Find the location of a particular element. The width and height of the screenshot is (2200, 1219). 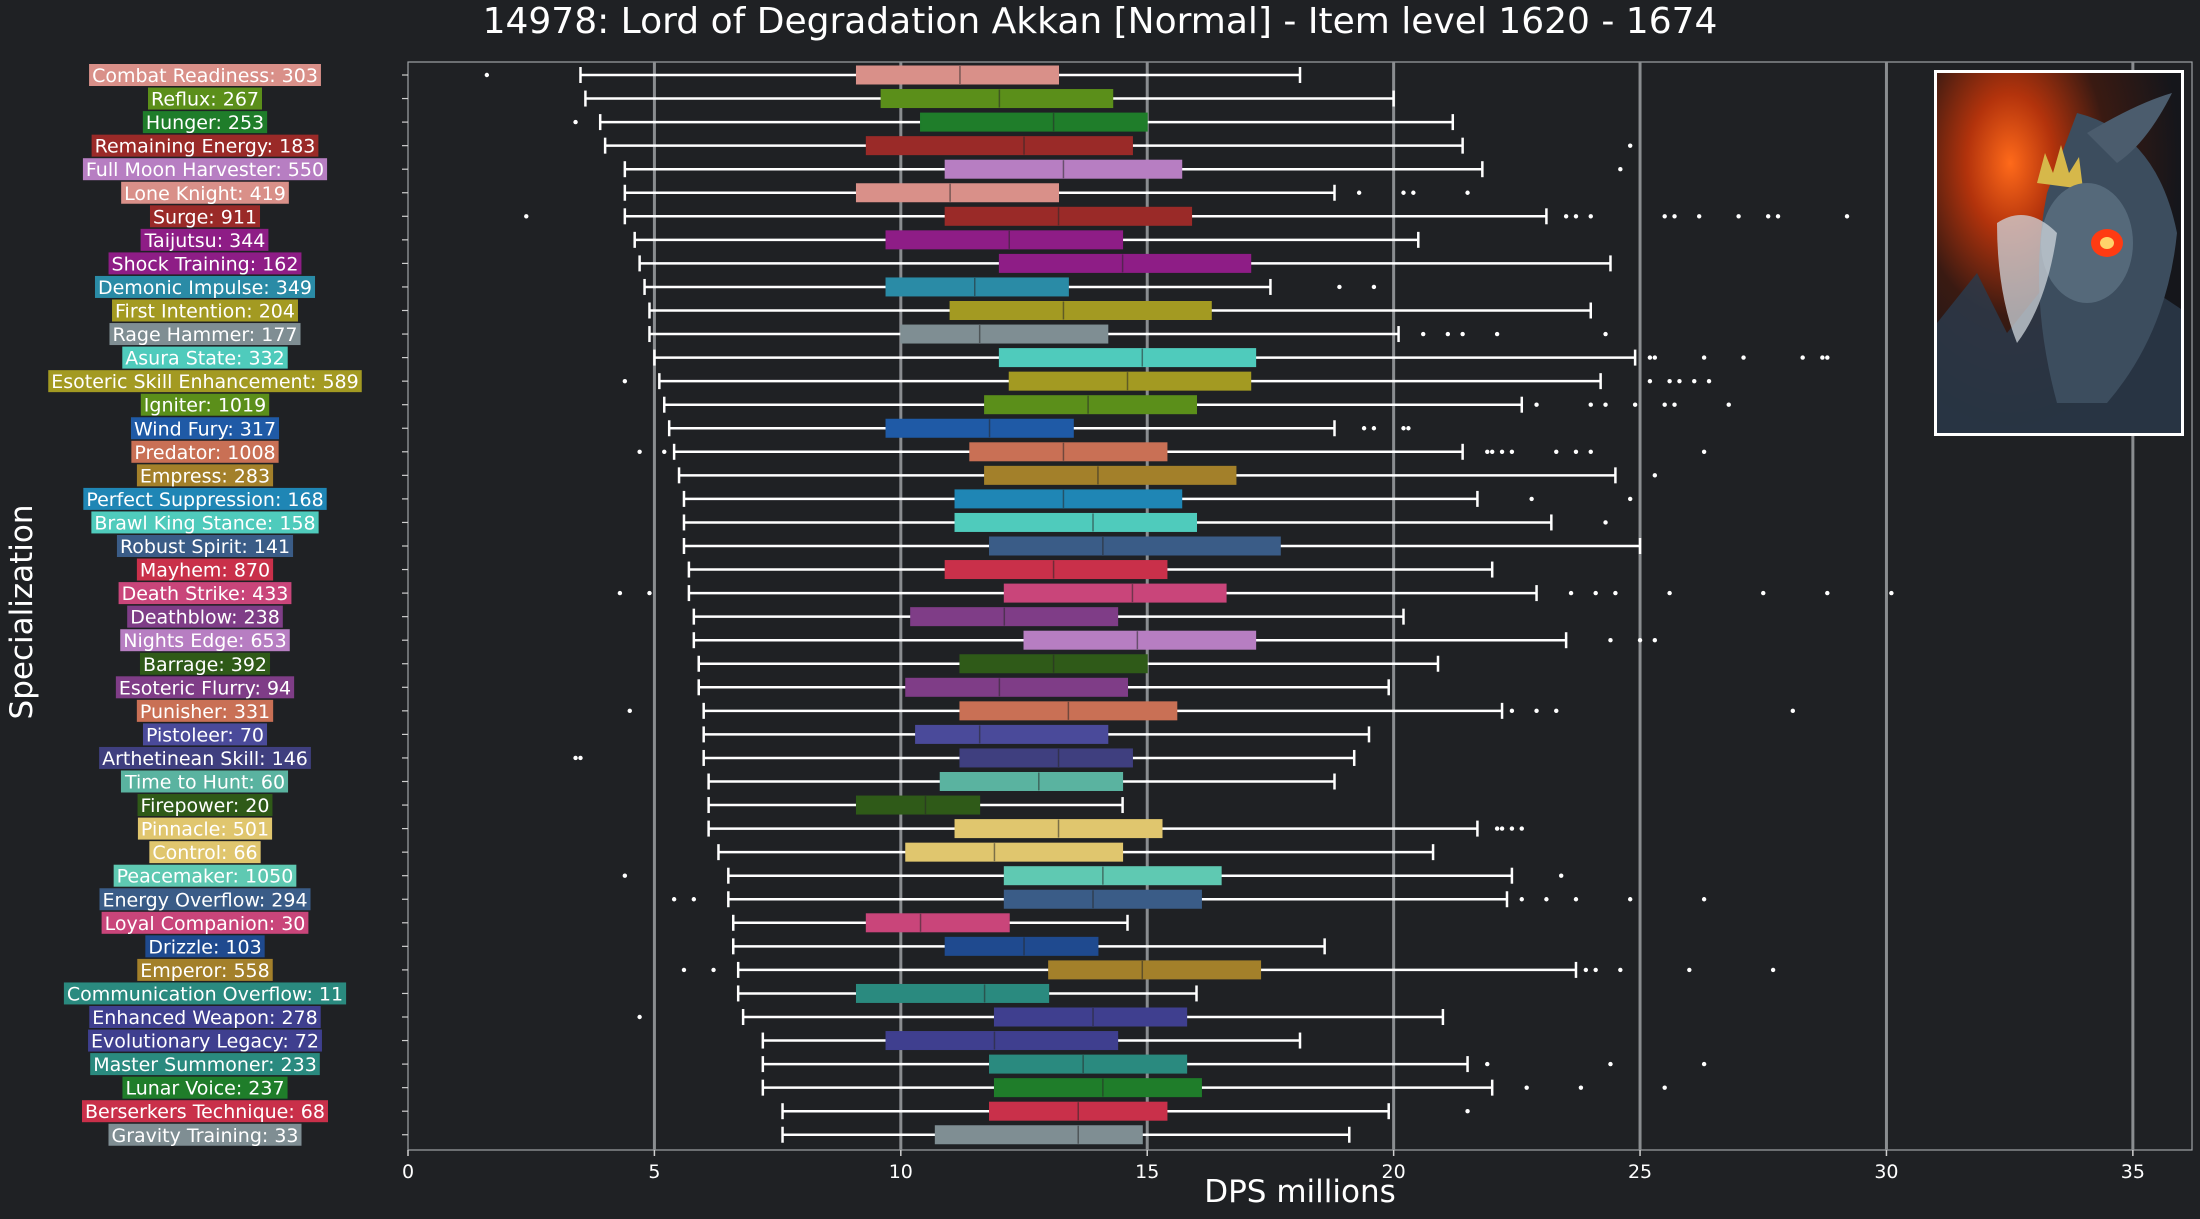

x-axis-label: DPS millions is located at coordinates (1300, 1192).